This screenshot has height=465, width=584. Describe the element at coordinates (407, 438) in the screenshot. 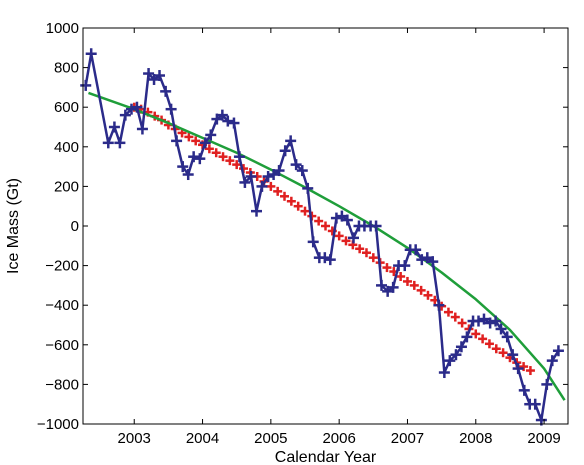

I see `x-tick-label: 2007` at that location.